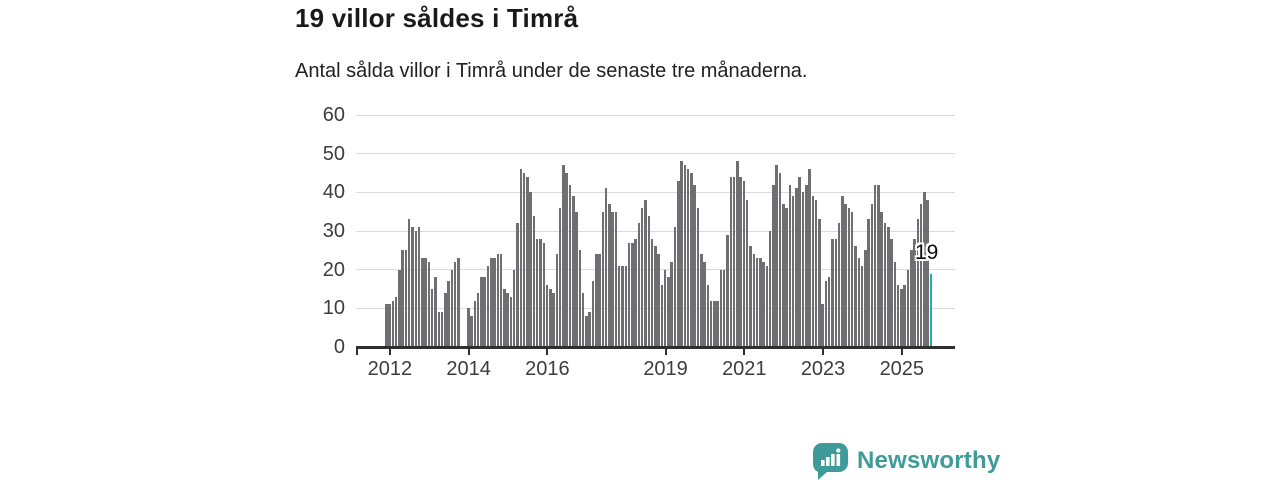 The image size is (1280, 480). What do you see at coordinates (437, 18) in the screenshot?
I see `chart-title: 19 villor såldes i Timrå` at bounding box center [437, 18].